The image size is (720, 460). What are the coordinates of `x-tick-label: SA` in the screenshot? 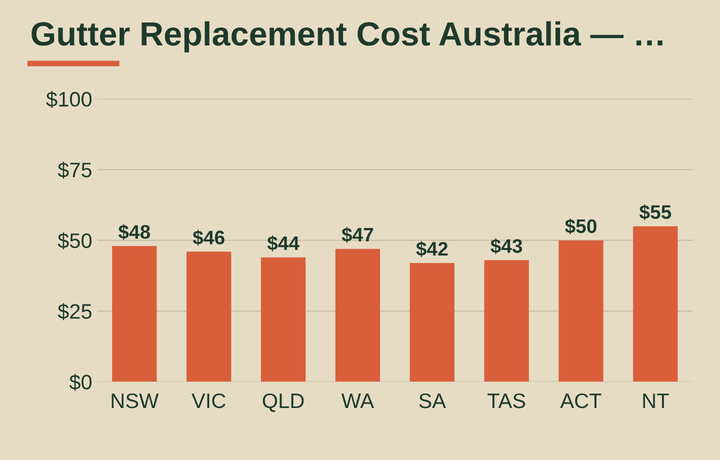 It's located at (432, 400).